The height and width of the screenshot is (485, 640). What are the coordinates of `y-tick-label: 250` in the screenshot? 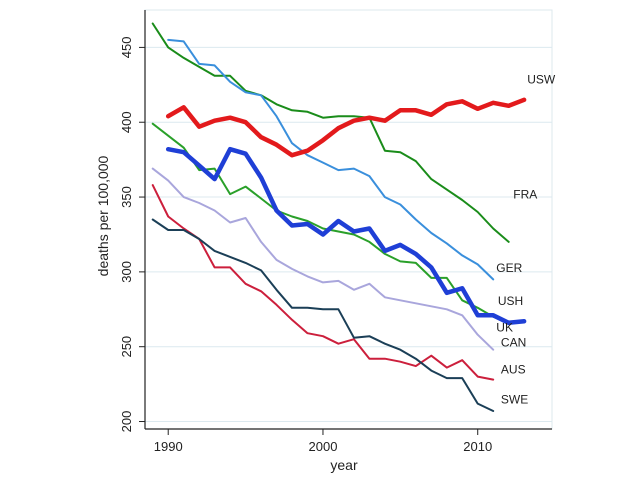 It's located at (126, 347).